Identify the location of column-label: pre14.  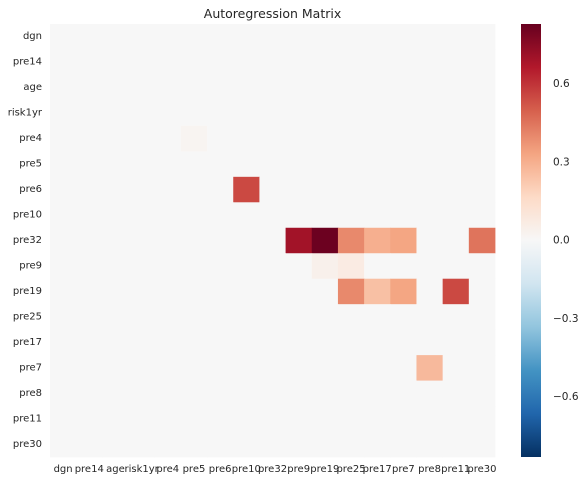
(89, 469).